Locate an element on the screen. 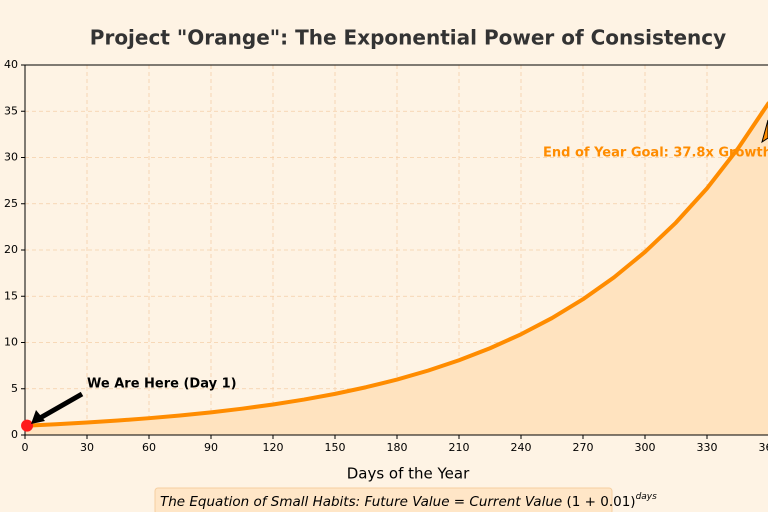  annotation-arrow is located at coordinates (61, 406).